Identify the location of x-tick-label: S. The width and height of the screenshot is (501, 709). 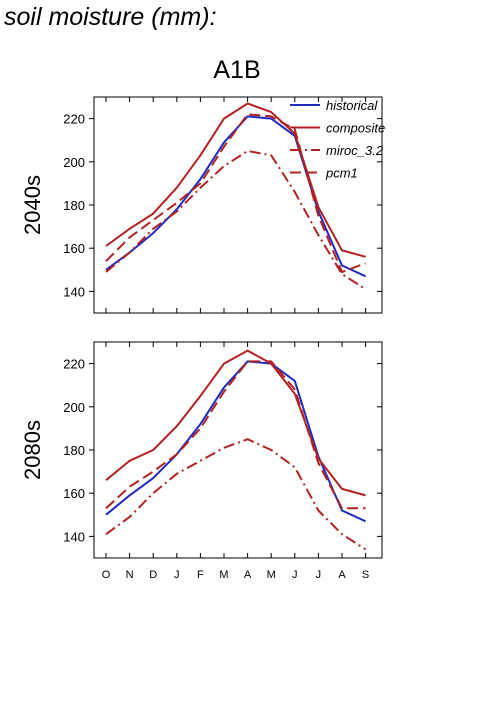
(365, 575).